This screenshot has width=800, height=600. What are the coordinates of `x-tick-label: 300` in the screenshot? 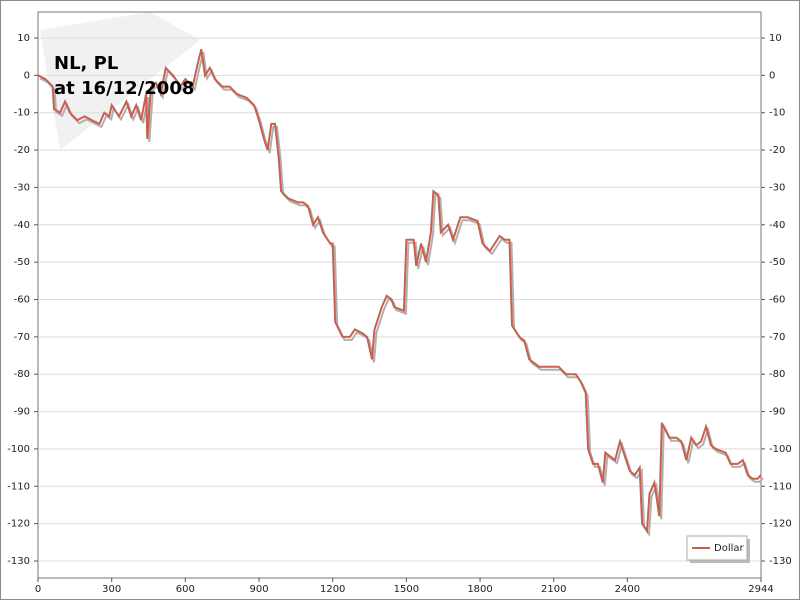 It's located at (111, 589).